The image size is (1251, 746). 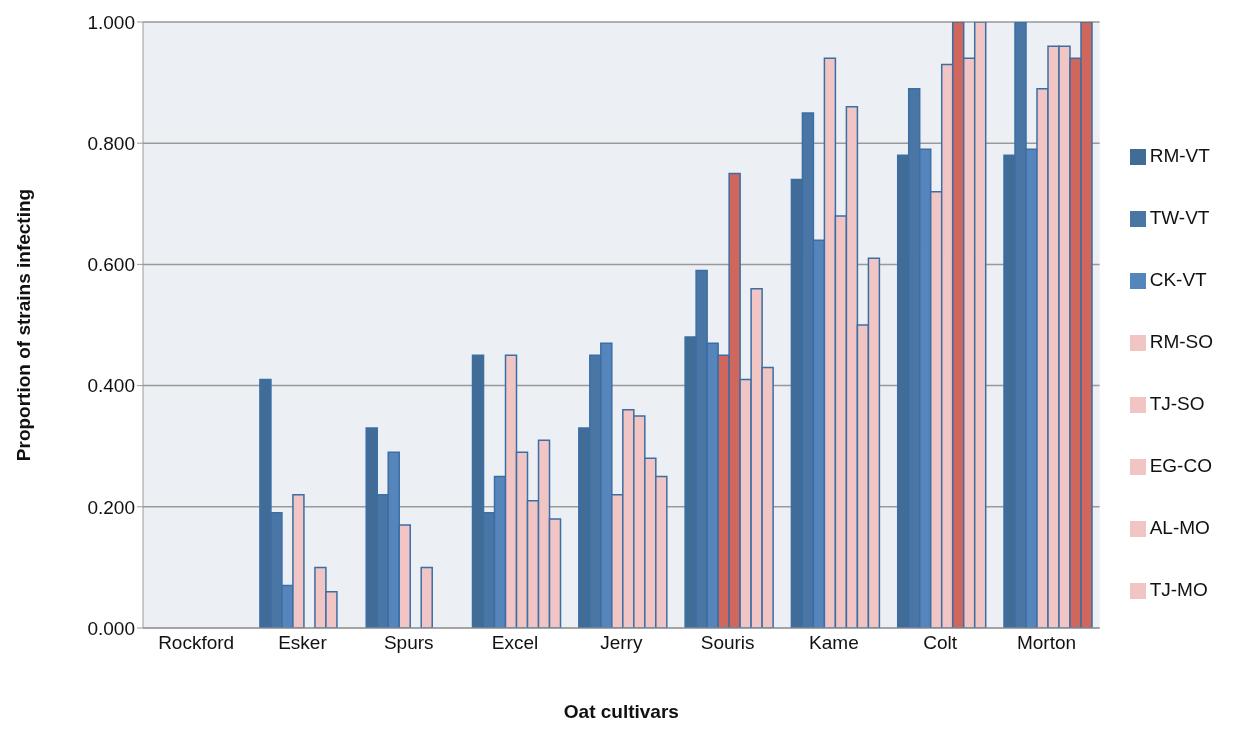 What do you see at coordinates (111, 386) in the screenshot?
I see `y-tick-label: 0.400` at bounding box center [111, 386].